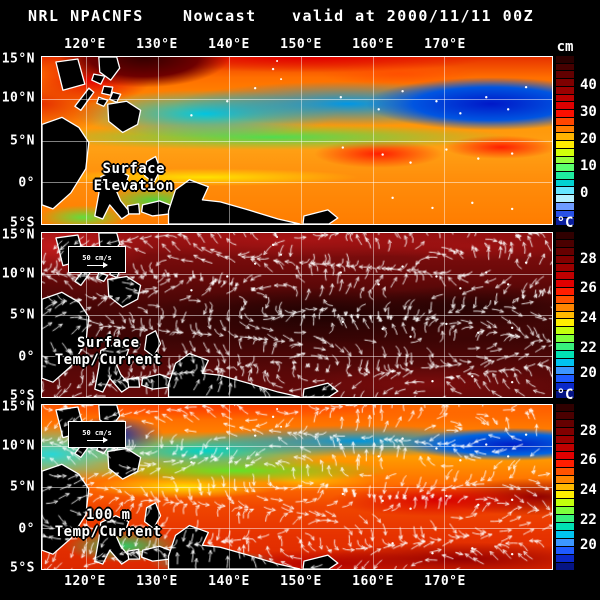 The width and height of the screenshot is (600, 600). What do you see at coordinates (108, 523) in the screenshot?
I see `panel-label-100m-temp: 100 m Temp/Current` at bounding box center [108, 523].